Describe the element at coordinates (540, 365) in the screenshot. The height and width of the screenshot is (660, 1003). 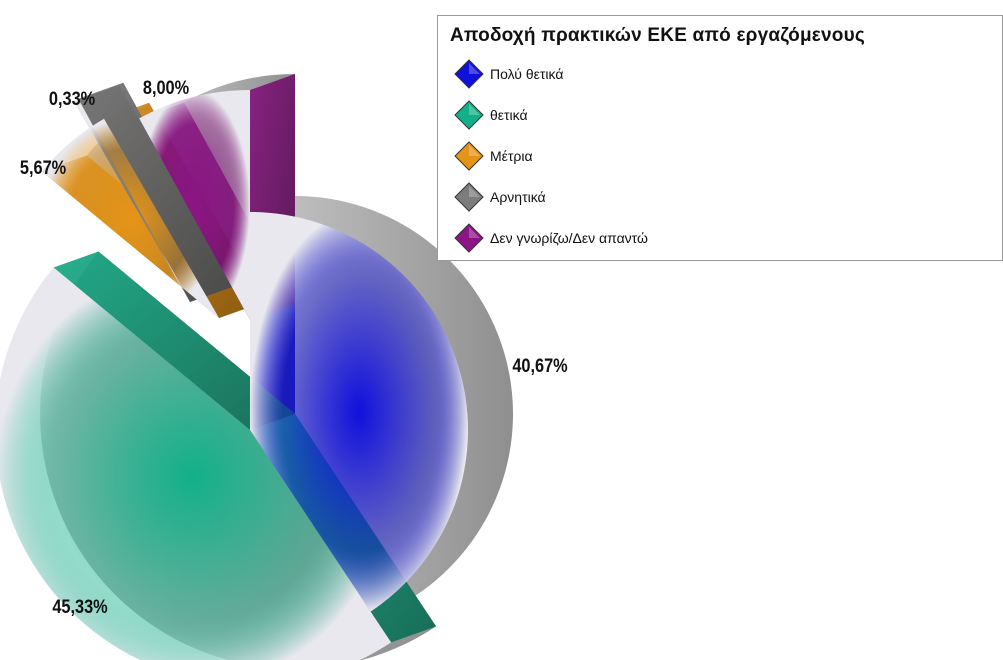
I see `slice-label-0: 40,67%` at that location.